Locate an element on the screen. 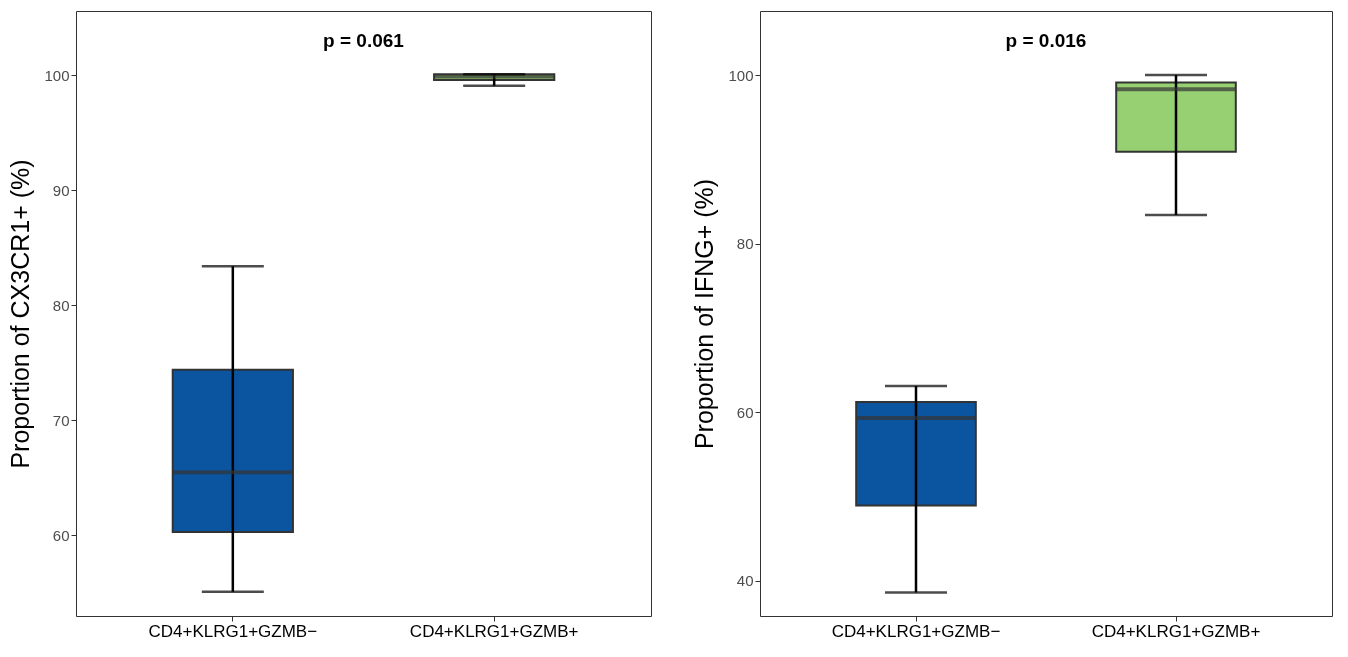 The height and width of the screenshot is (657, 1348). y-tick-label: 40 is located at coordinates (745, 581).